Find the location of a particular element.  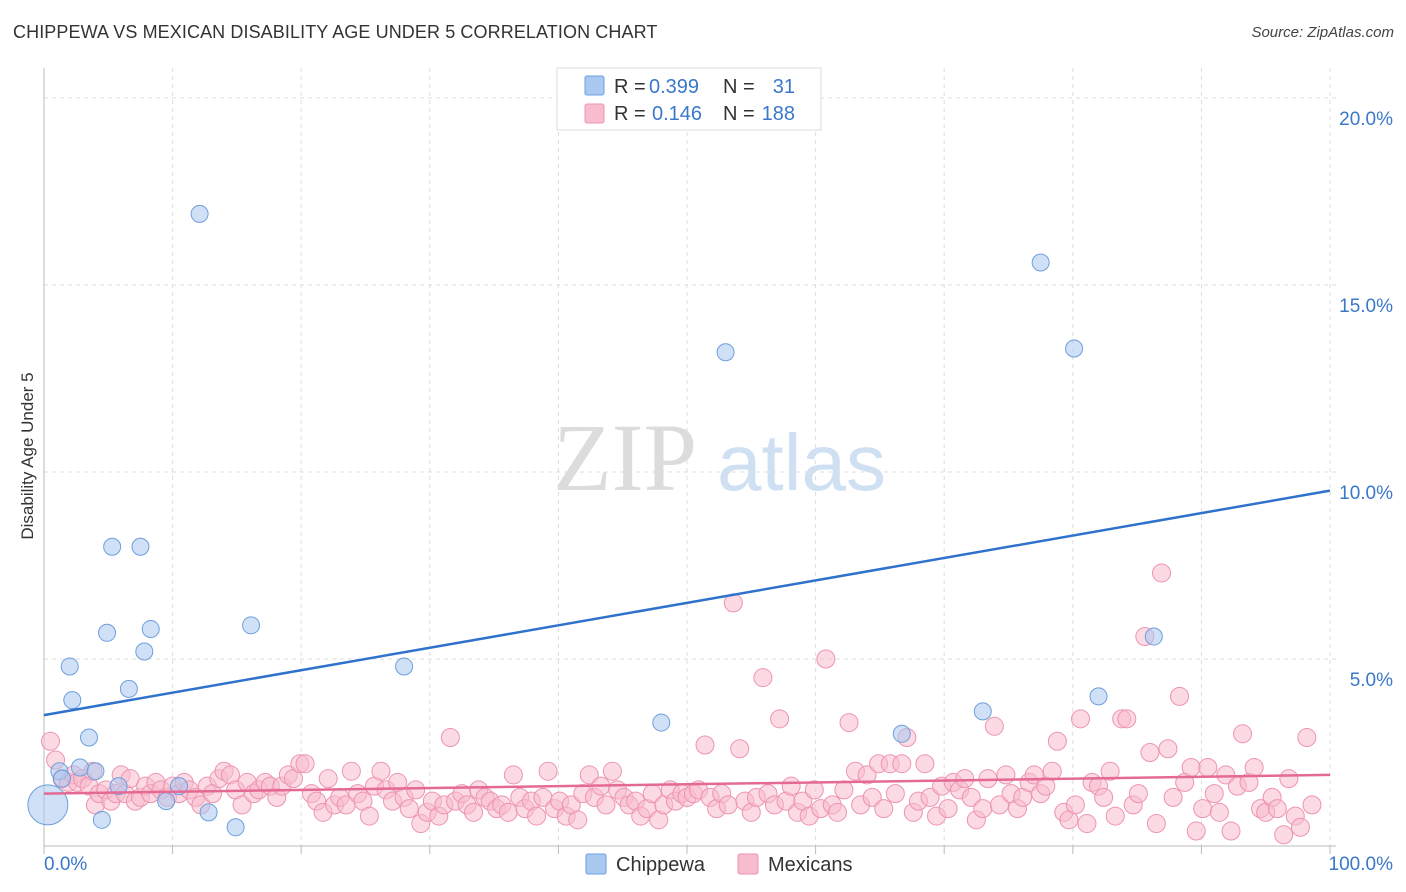

mexicans-n-value: 188 is located at coordinates (778, 114).